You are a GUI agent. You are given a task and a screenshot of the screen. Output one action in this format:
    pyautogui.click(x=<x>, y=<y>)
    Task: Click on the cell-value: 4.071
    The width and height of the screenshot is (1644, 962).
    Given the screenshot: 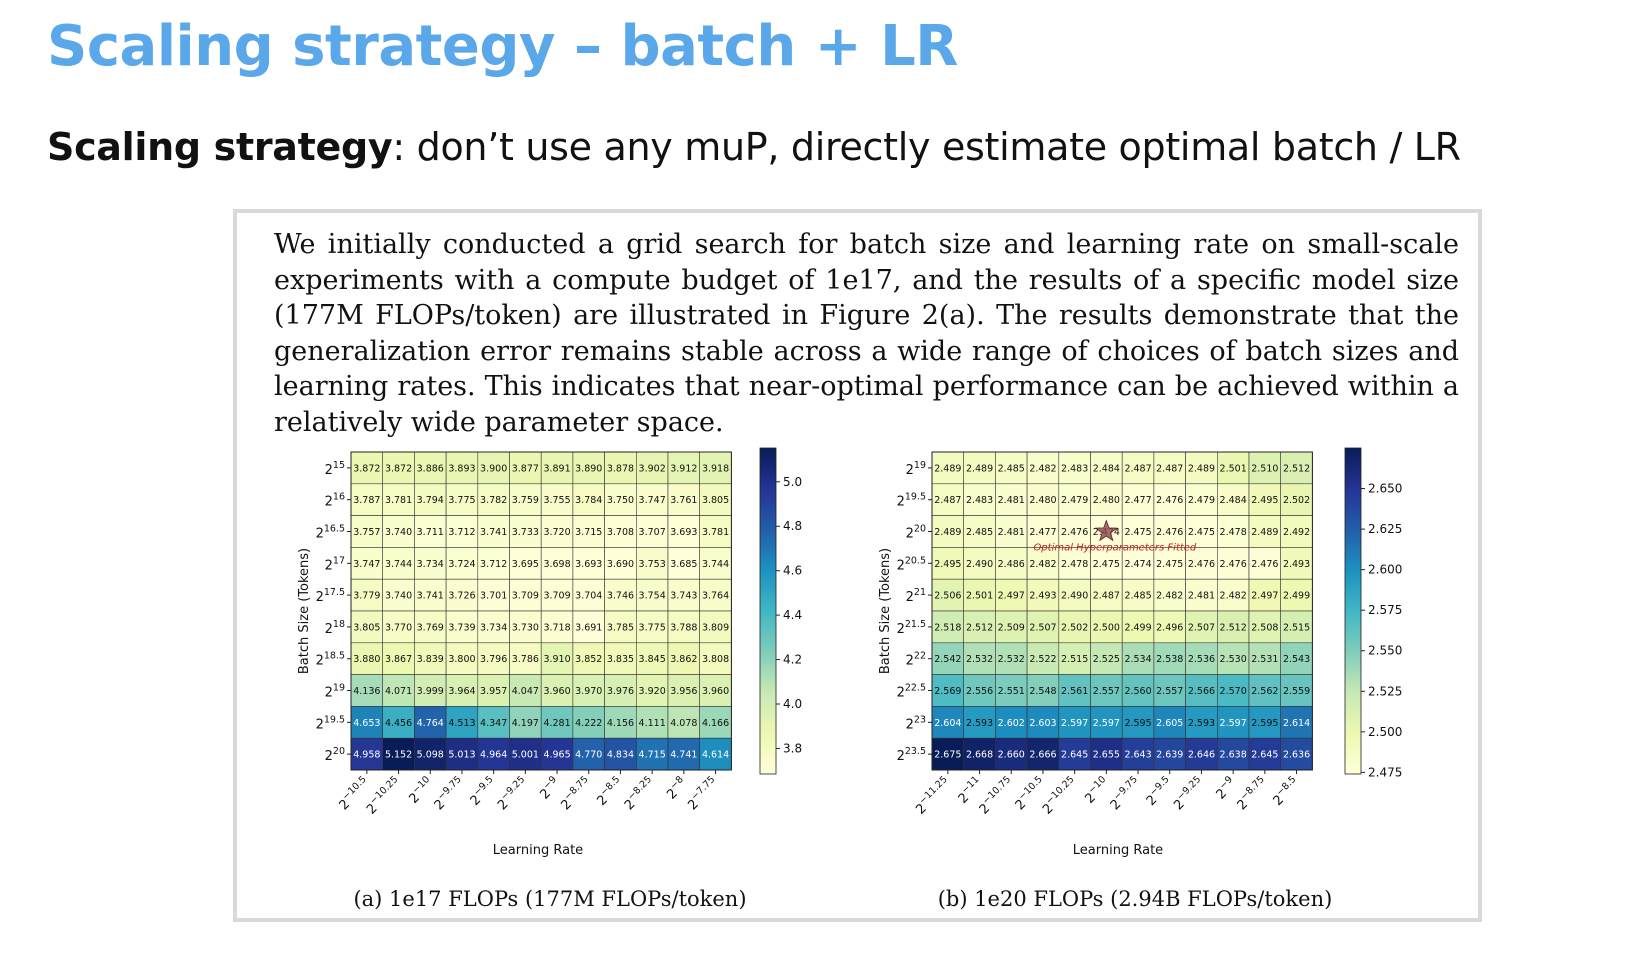 What is the action you would take?
    pyautogui.click(x=398, y=691)
    